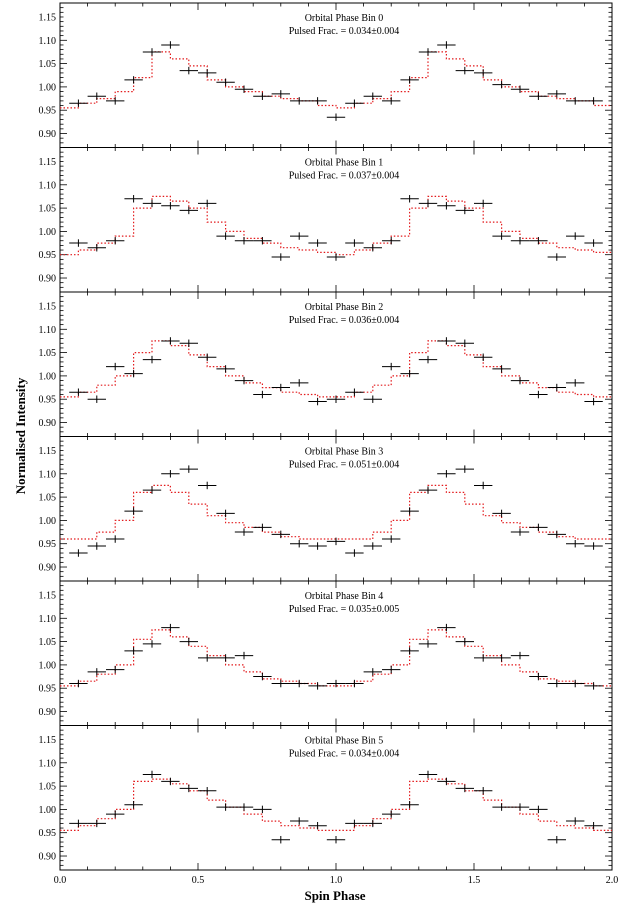  I want to click on x-tick-label: 1.0, so click(336, 880).